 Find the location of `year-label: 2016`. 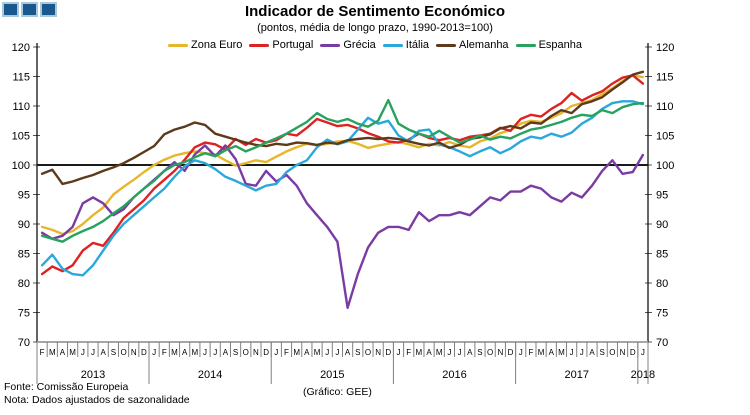

year-label: 2016 is located at coordinates (454, 375).